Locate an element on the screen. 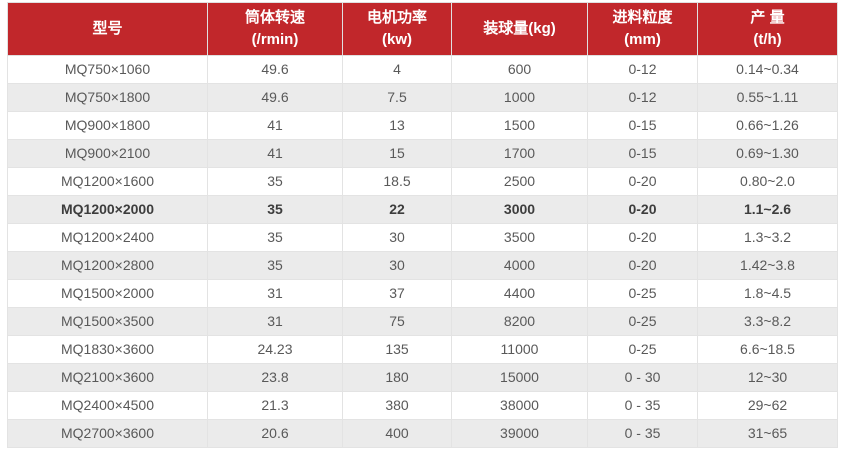  value-cell: 49.6 is located at coordinates (275, 97).